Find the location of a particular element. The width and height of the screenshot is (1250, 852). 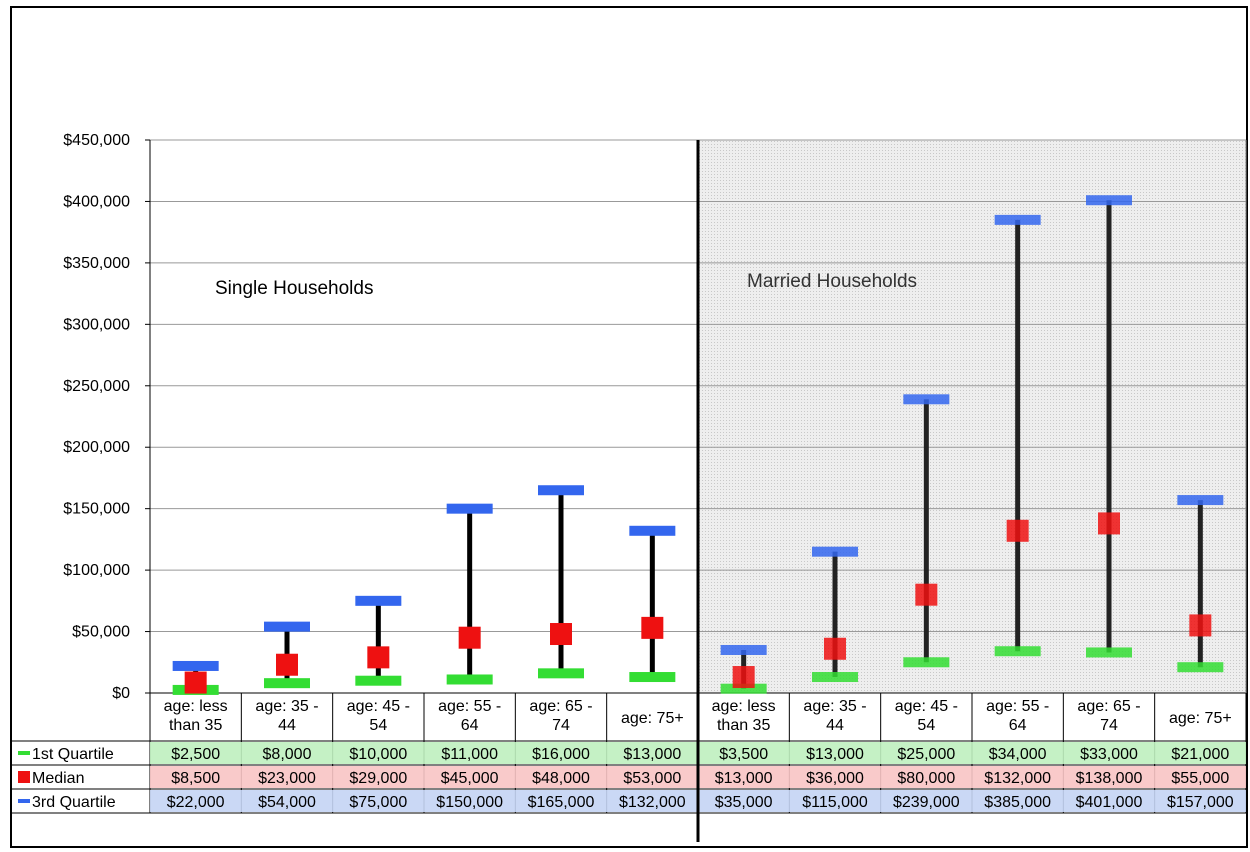

data-value-label: $55,000 is located at coordinates (1200, 778).